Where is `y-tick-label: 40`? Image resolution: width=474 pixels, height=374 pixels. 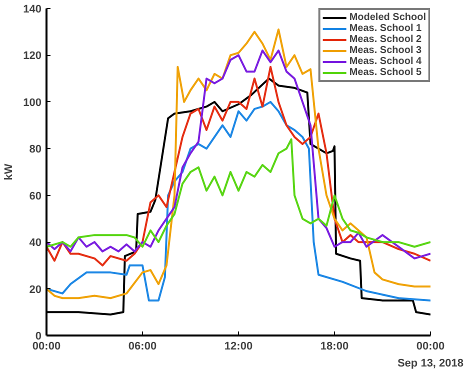
y-tick-label: 40 is located at coordinates (35, 243).